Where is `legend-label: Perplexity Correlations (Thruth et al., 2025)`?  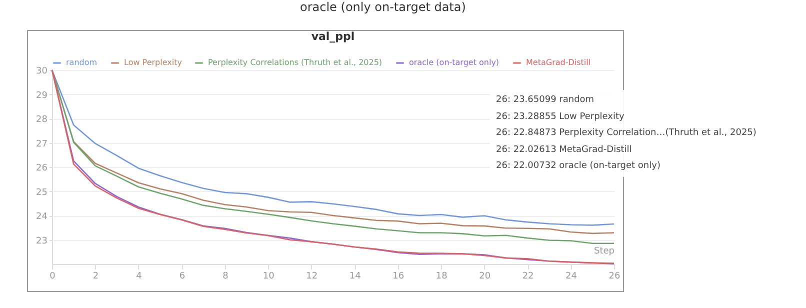
legend-label: Perplexity Correlations (Thruth et al., 2025) is located at coordinates (295, 62).